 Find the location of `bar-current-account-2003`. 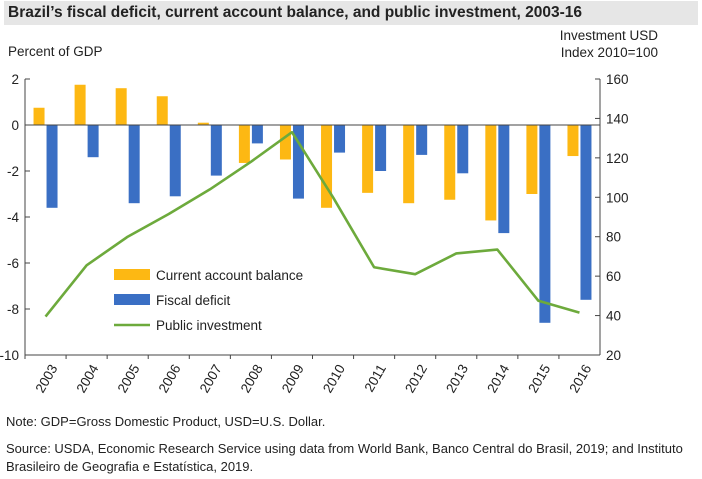

bar-current-account-2003 is located at coordinates (39, 116).